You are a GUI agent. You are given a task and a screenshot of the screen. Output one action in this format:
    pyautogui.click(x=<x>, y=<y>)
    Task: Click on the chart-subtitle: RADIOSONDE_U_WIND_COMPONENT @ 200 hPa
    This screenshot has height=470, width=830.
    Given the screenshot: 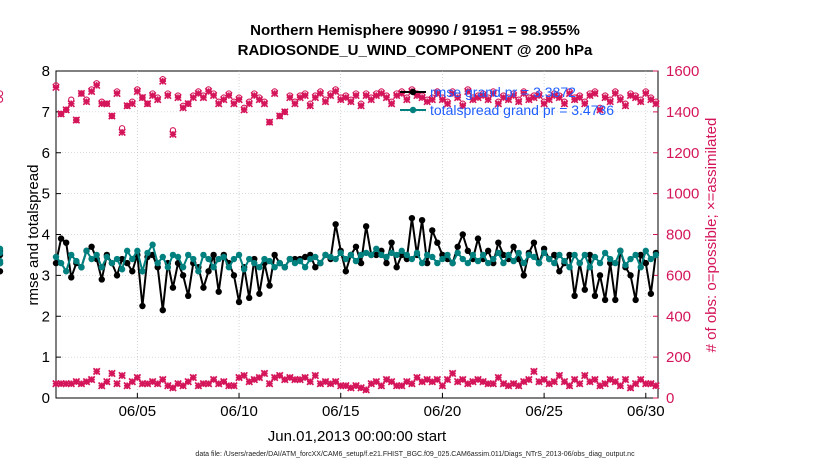 What is the action you would take?
    pyautogui.click(x=415, y=50)
    